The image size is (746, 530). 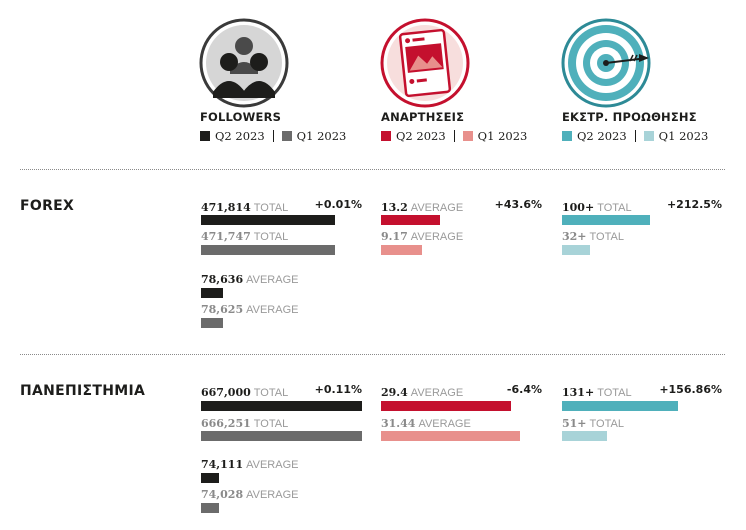 I want to click on forex-promo-q1-bar, so click(x=576, y=250).